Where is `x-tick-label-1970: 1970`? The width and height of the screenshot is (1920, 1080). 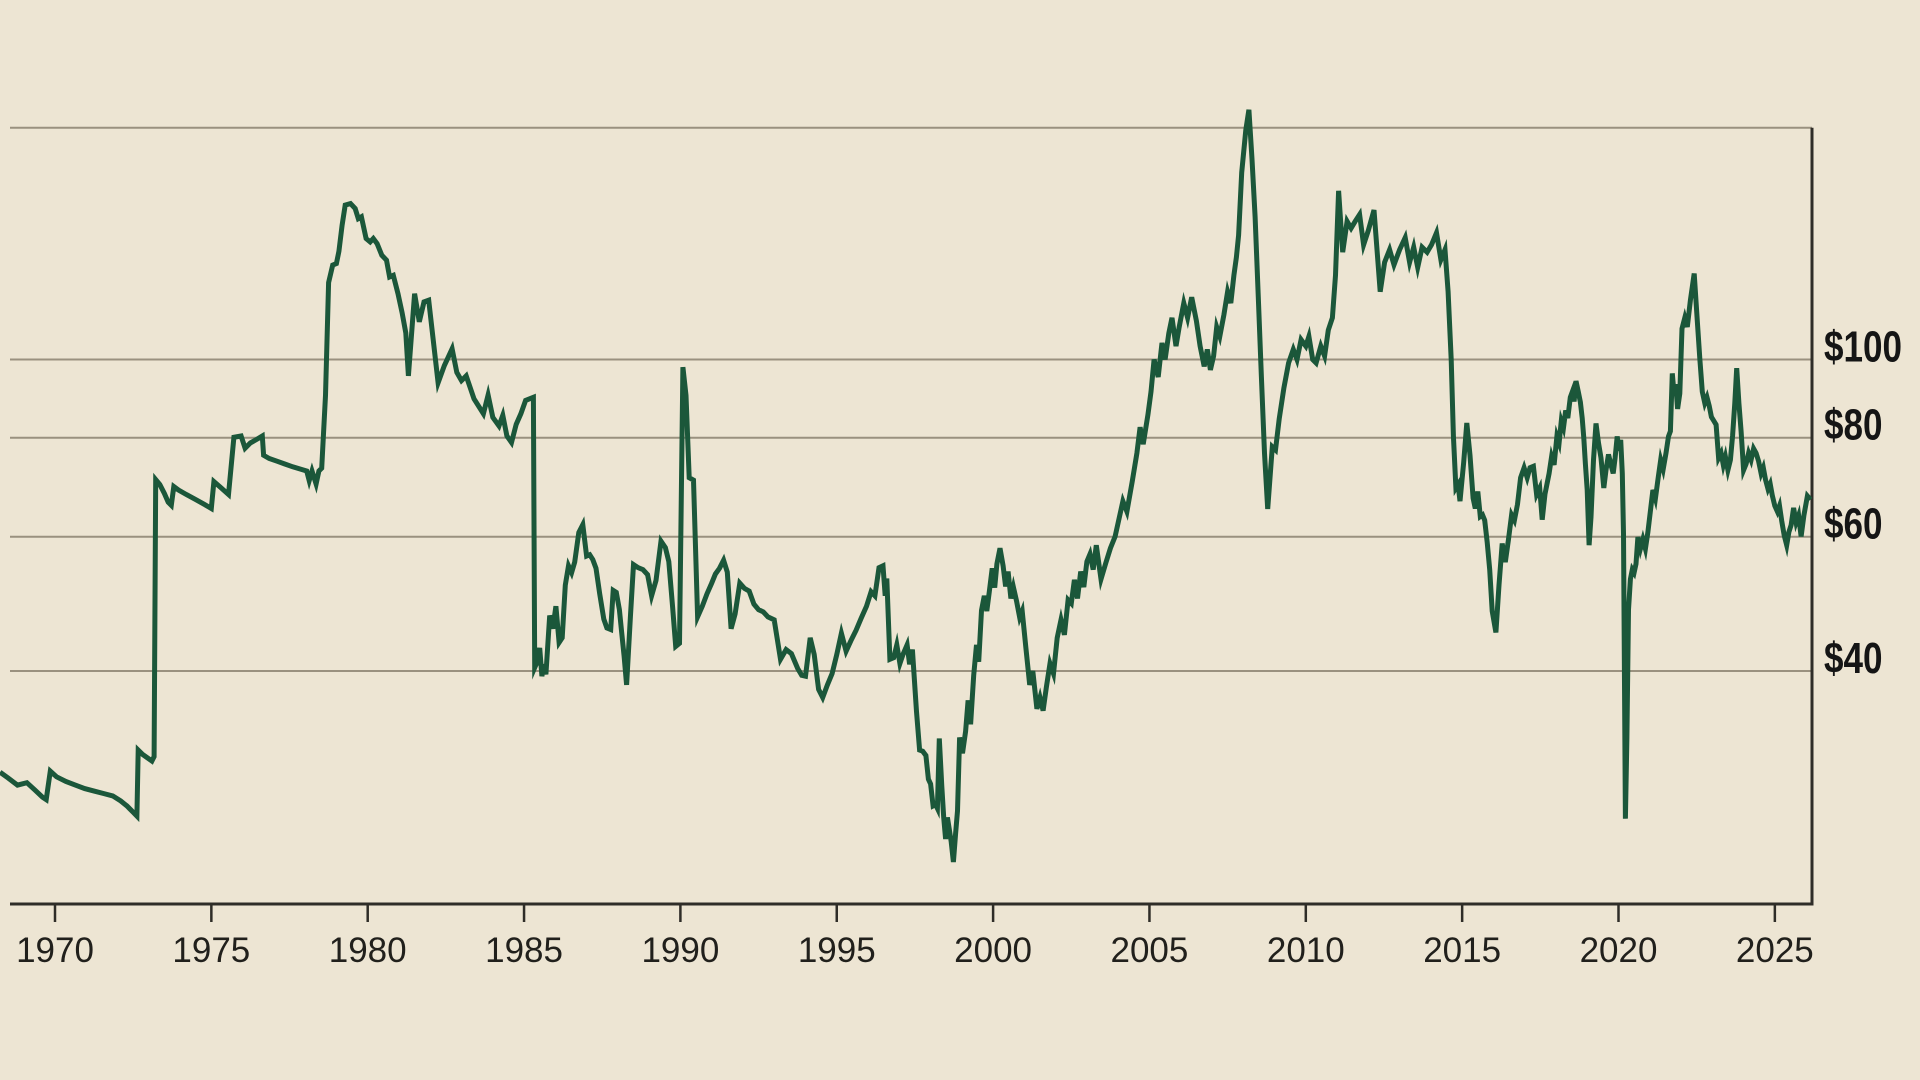
x-tick-label-1970: 1970 is located at coordinates (55, 950).